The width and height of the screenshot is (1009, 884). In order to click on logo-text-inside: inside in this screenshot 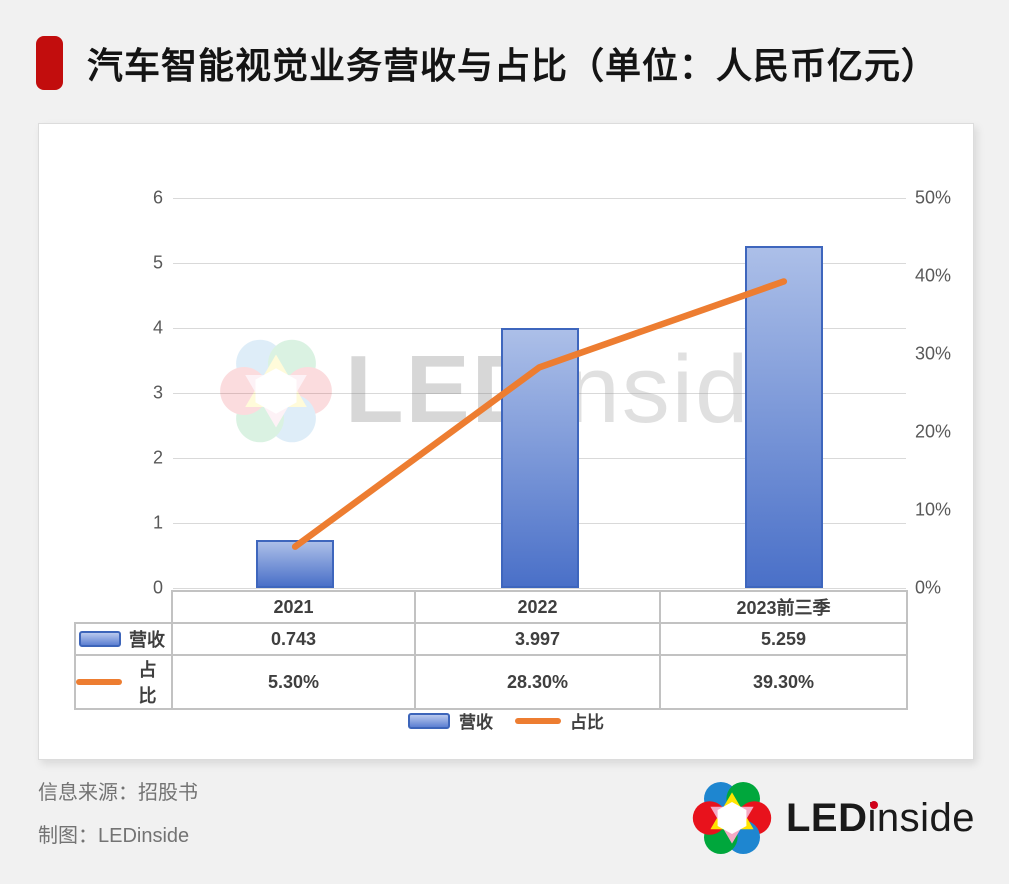, I will do `click(921, 817)`.